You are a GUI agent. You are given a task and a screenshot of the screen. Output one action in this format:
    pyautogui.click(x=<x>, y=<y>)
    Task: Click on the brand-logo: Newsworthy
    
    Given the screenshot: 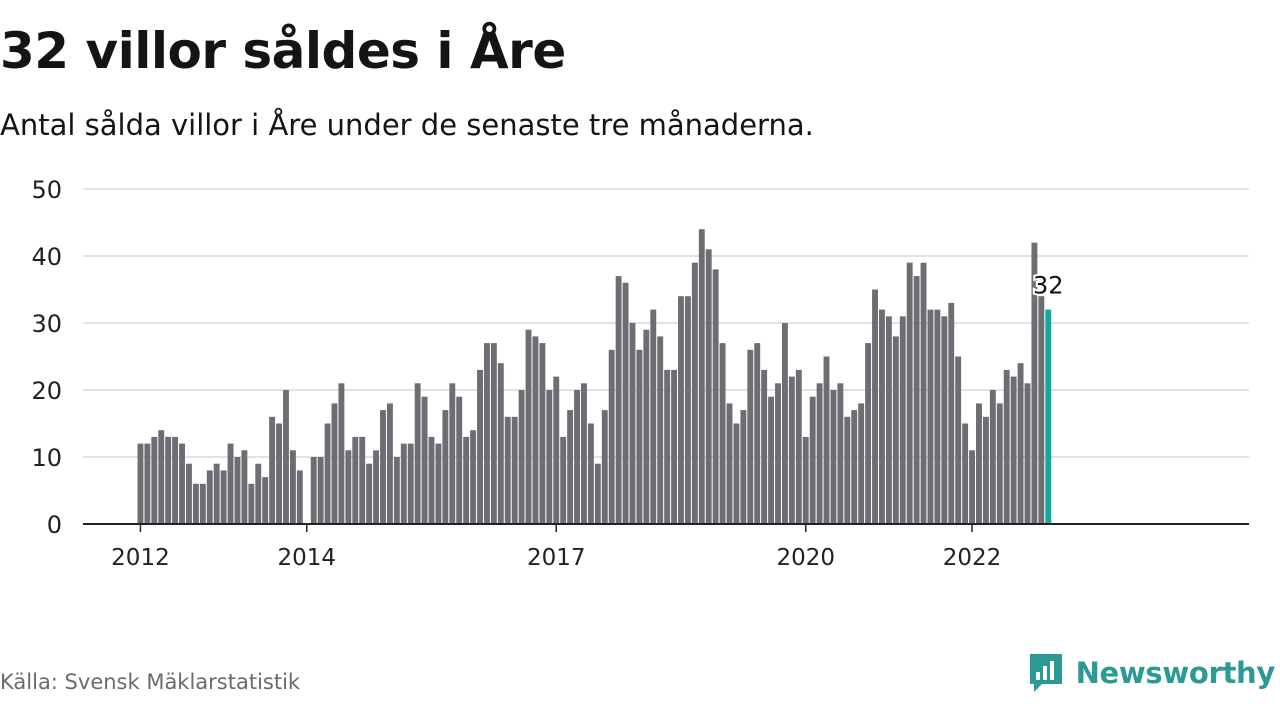 What is the action you would take?
    pyautogui.click(x=1151, y=673)
    